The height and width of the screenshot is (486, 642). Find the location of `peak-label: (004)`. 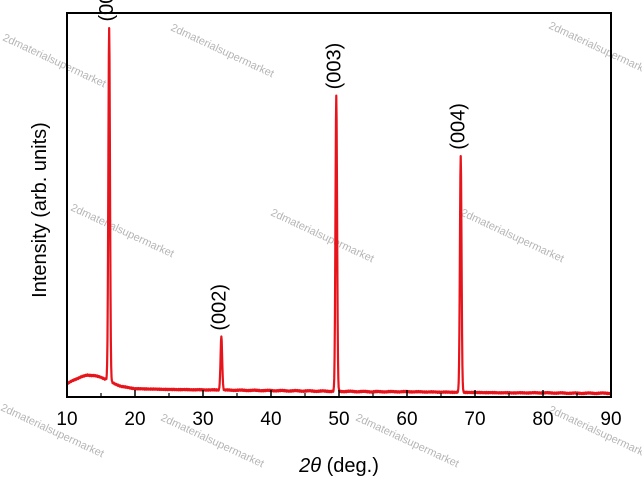

peak-label: (004) is located at coordinates (459, 126).